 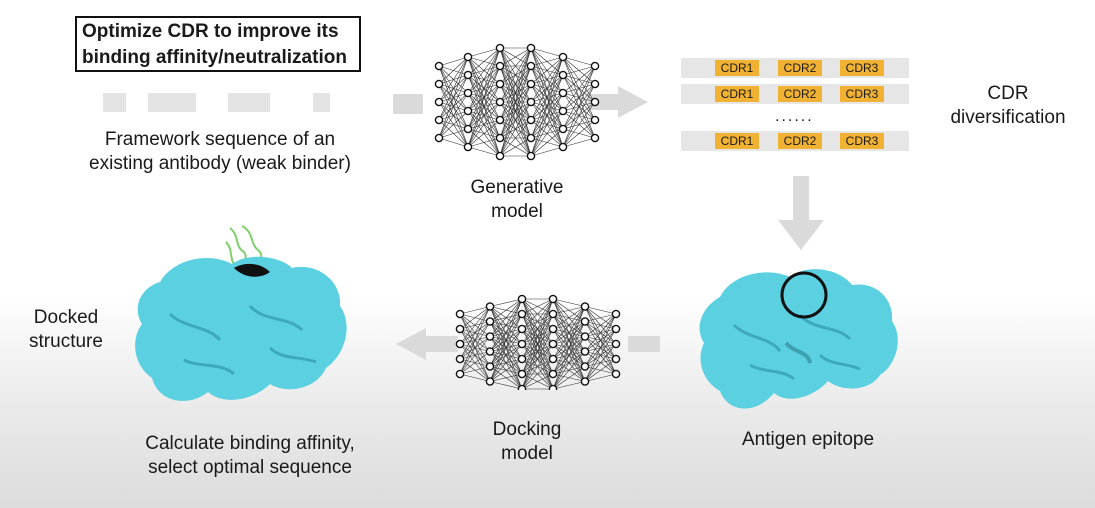 I want to click on antigen-structure, so click(x=798, y=339).